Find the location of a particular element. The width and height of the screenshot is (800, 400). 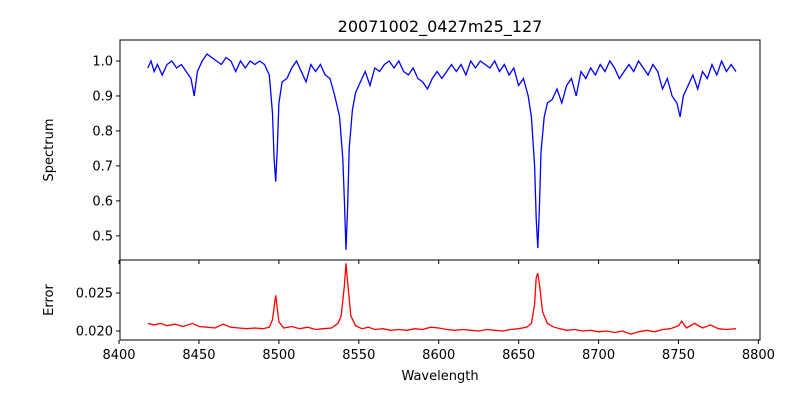

y-tick-label-error: 0.020 is located at coordinates (94, 332).